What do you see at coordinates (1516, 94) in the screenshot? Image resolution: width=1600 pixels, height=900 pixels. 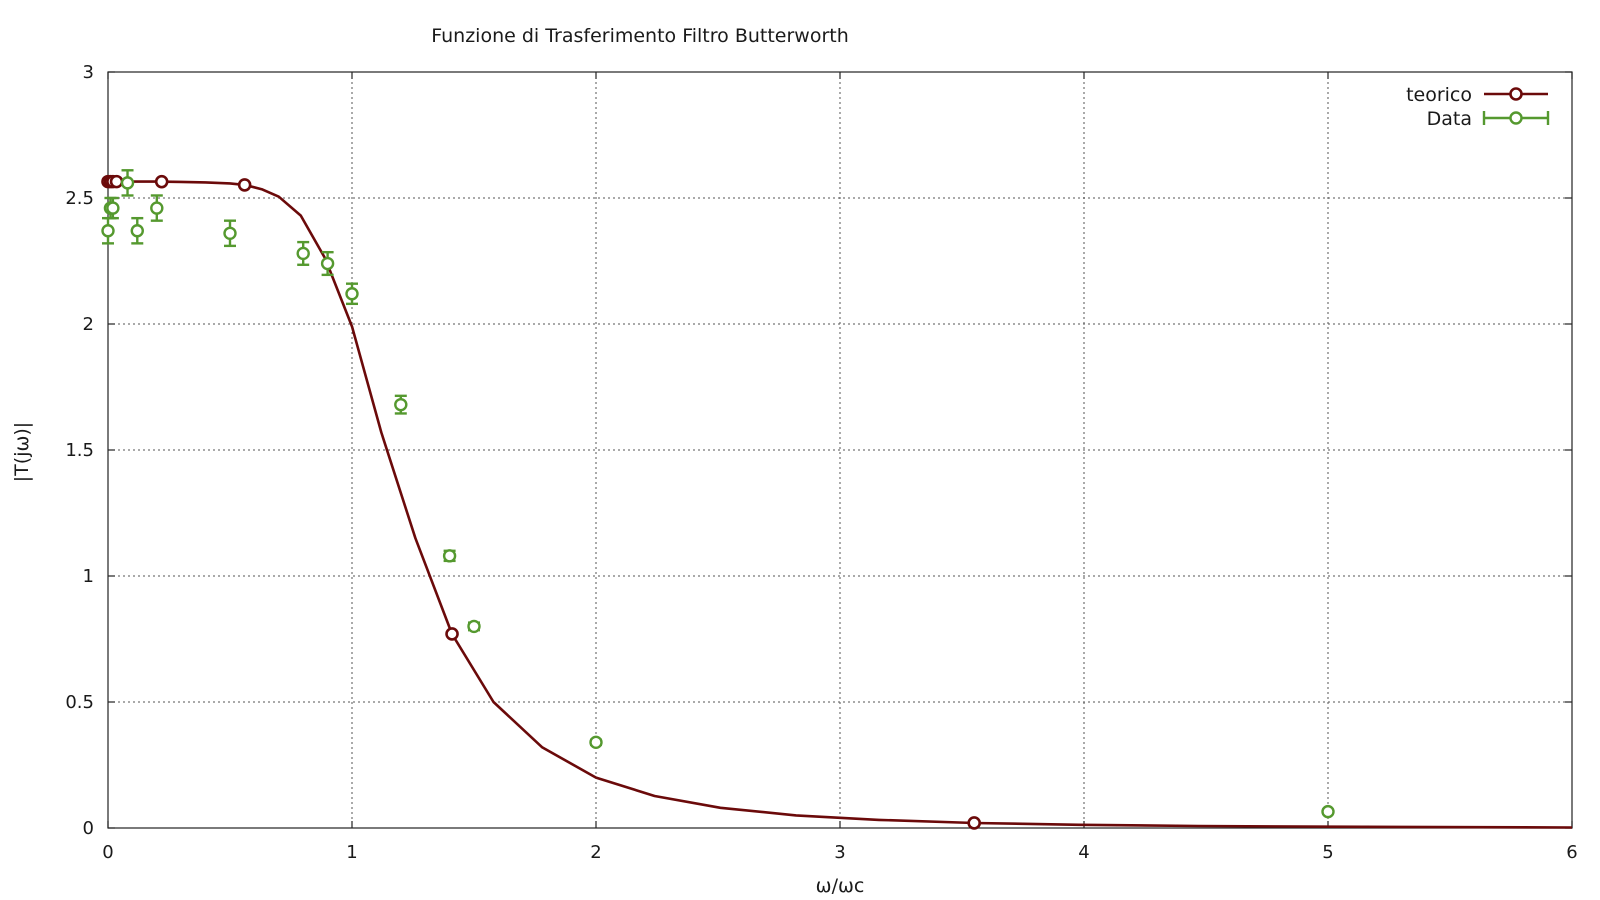 I see `legend-swatch-teorico-marker` at bounding box center [1516, 94].